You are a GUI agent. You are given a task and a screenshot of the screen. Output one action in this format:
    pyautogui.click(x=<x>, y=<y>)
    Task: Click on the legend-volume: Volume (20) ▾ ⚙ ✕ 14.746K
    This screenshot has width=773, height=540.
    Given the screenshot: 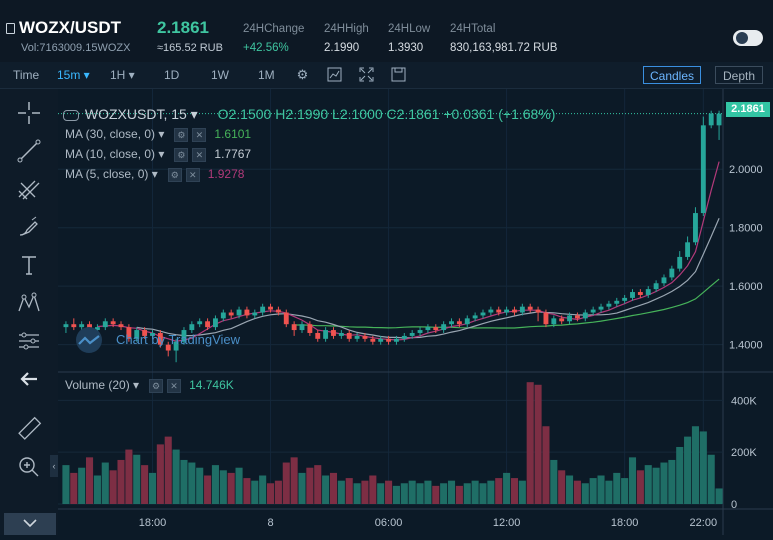 What is the action you would take?
    pyautogui.click(x=149, y=385)
    